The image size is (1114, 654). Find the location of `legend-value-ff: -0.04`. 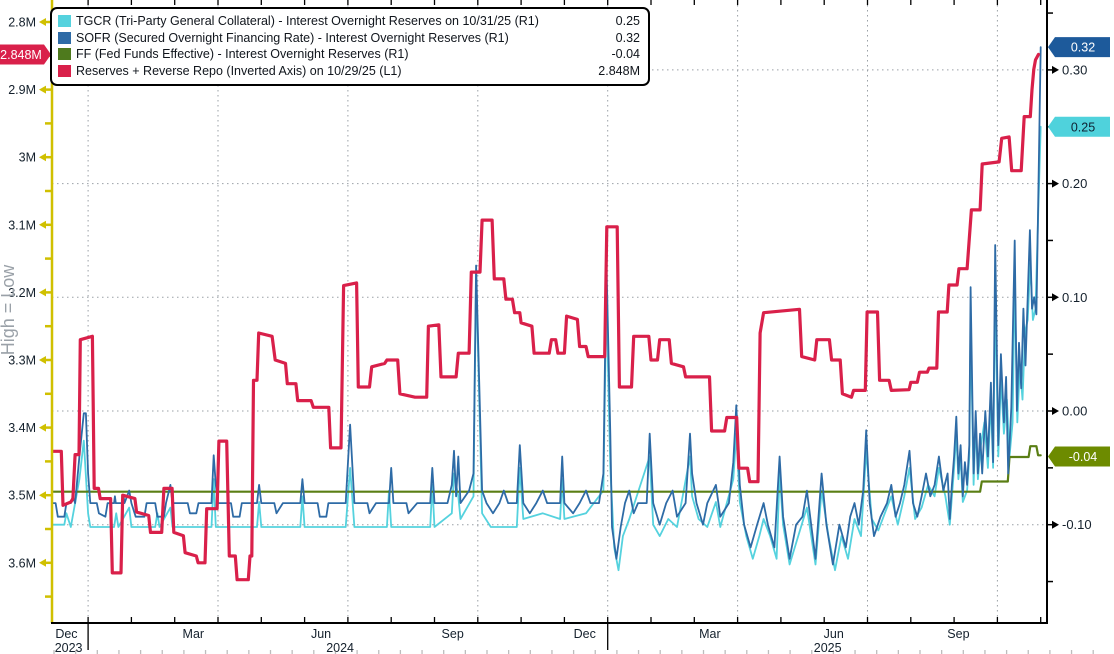

legend-value-ff: -0.04 is located at coordinates (626, 54).